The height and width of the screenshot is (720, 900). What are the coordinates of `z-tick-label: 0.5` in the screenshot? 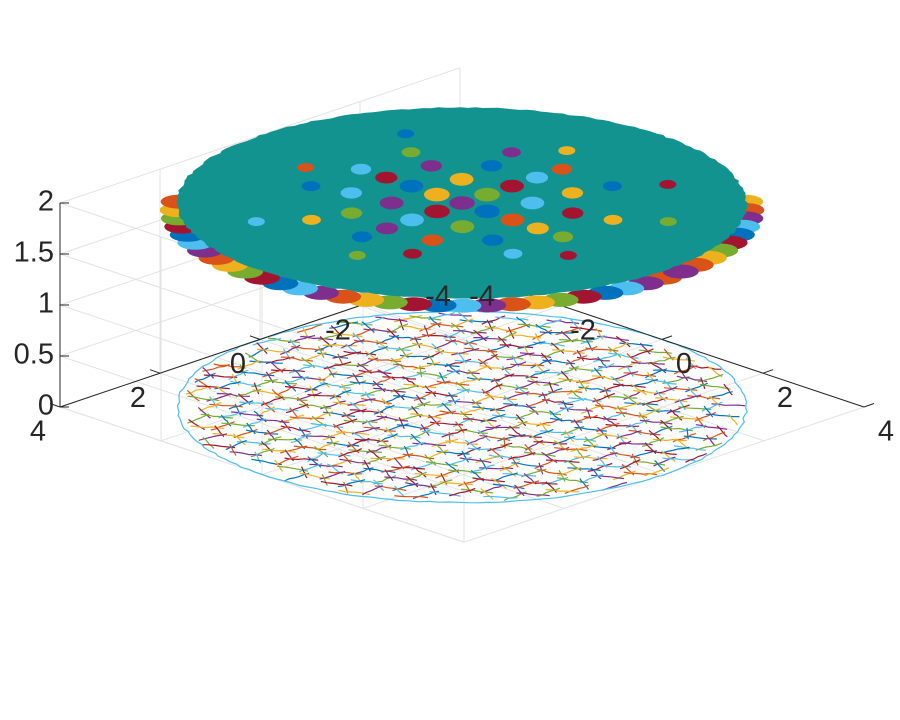 It's located at (34, 355).